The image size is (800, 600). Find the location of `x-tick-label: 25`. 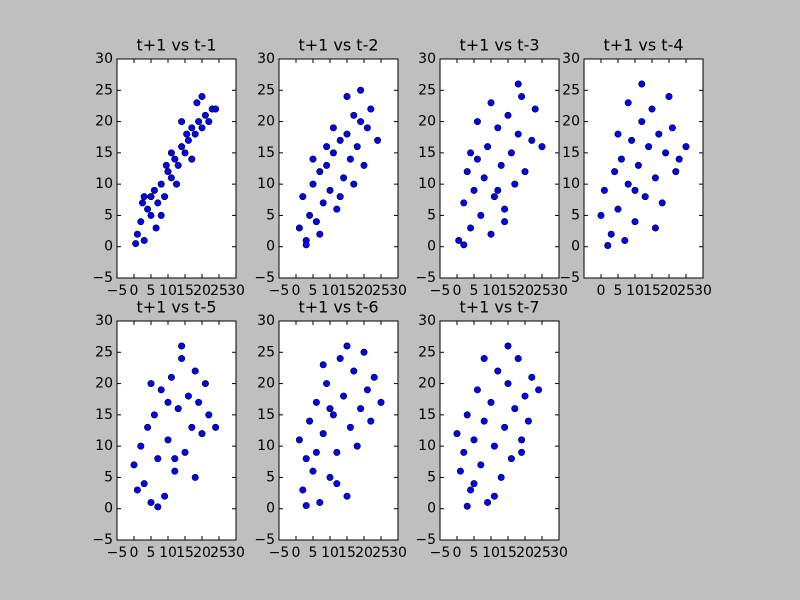

x-tick-label: 25 is located at coordinates (686, 291).